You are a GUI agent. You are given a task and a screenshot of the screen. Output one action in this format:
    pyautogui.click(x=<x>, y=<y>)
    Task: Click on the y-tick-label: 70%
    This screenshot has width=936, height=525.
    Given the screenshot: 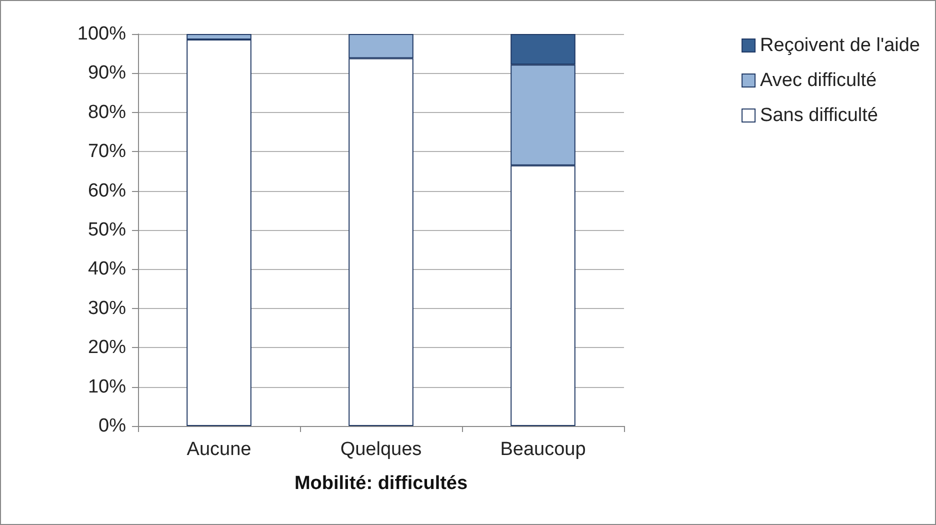 What is the action you would take?
    pyautogui.click(x=107, y=151)
    